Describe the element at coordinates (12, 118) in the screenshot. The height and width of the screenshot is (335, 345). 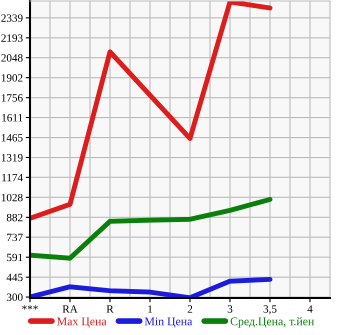
I see `y-tick-label: 1611` at that location.